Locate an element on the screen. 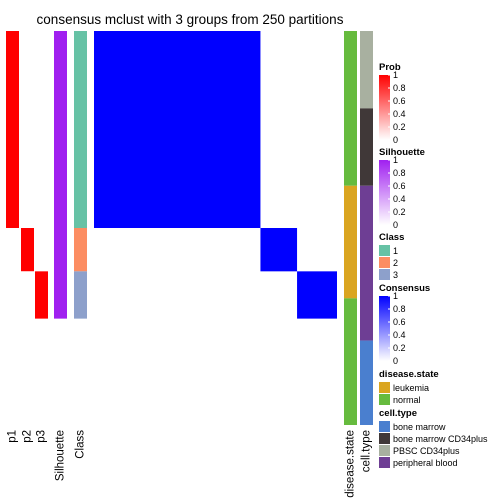 This screenshot has height=504, width=504. legend-tick-label-silhouette: 0 is located at coordinates (395, 225).